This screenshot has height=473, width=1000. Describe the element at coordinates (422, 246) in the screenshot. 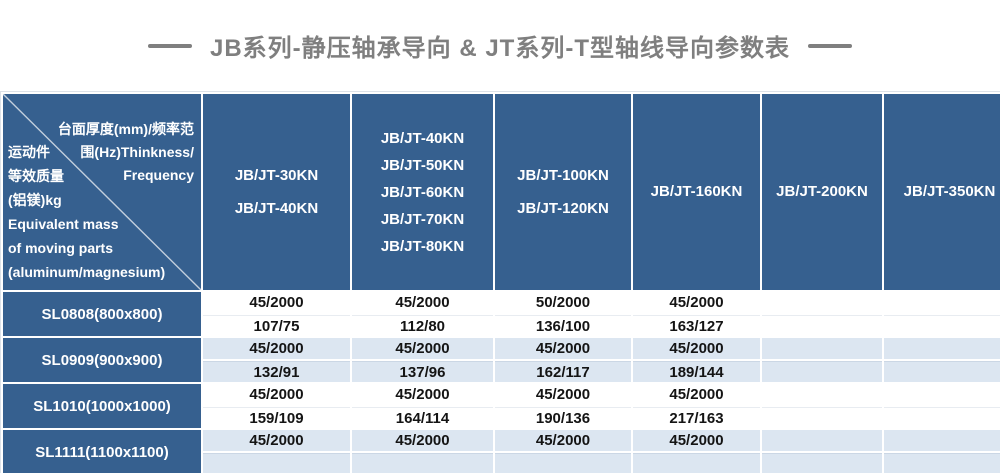

I see `model-label: JB/JT-80KN` at that location.